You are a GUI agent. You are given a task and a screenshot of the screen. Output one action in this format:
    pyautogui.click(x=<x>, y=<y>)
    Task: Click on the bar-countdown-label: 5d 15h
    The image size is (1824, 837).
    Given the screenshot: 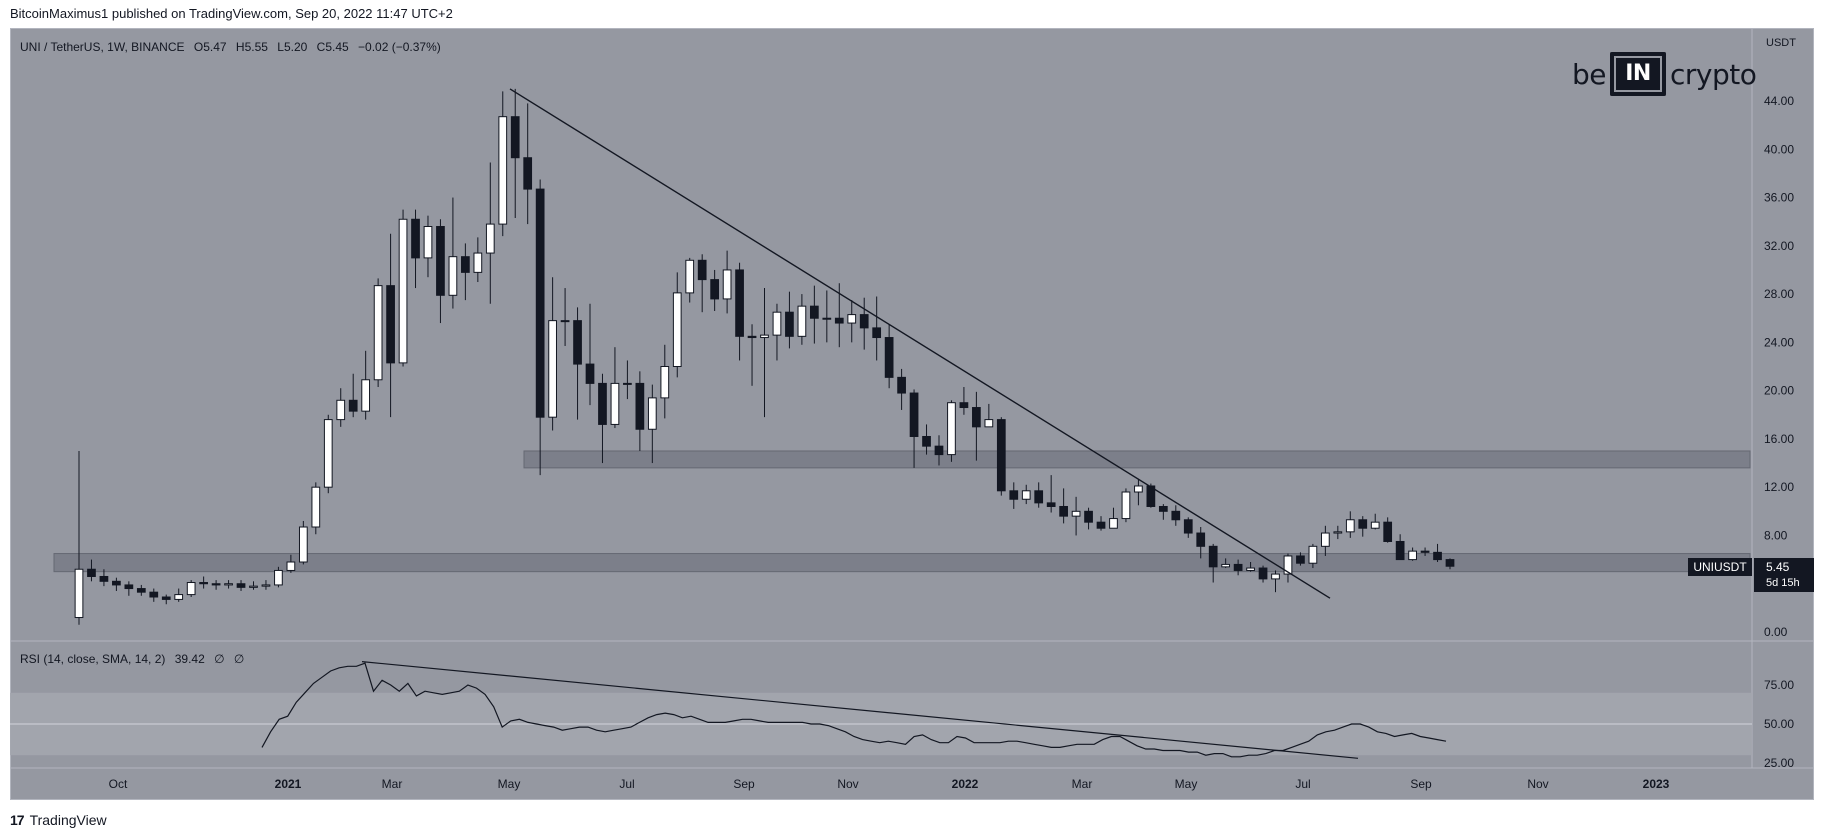 What is the action you would take?
    pyautogui.click(x=1784, y=583)
    